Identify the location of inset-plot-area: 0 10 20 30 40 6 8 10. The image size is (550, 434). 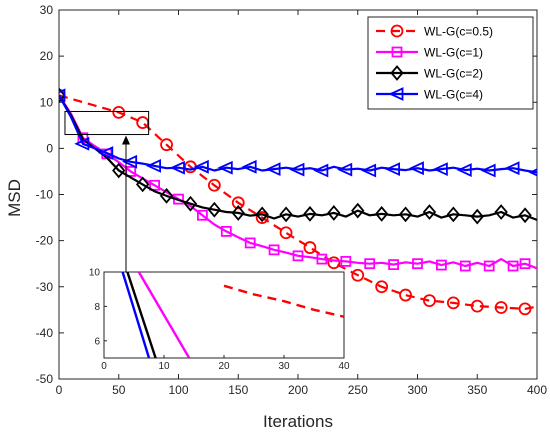
(219, 320).